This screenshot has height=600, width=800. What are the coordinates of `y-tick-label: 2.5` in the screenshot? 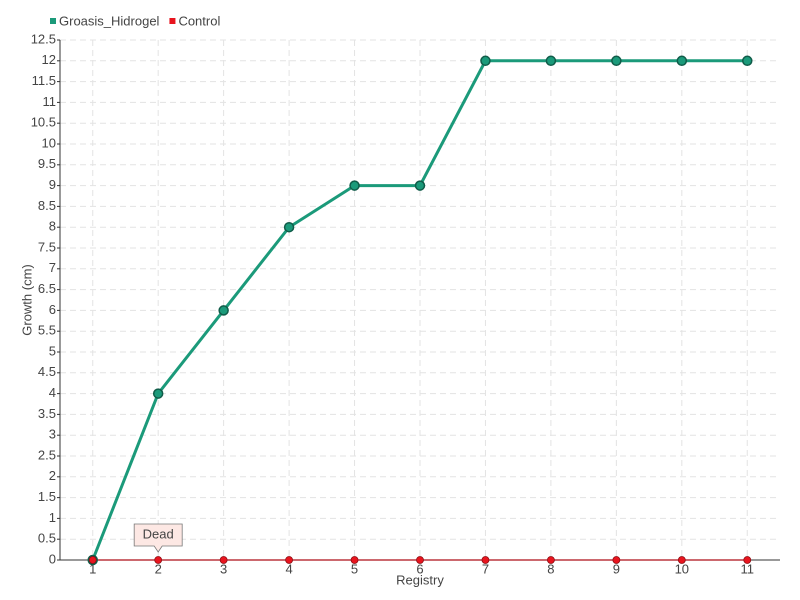 It's located at (47, 454).